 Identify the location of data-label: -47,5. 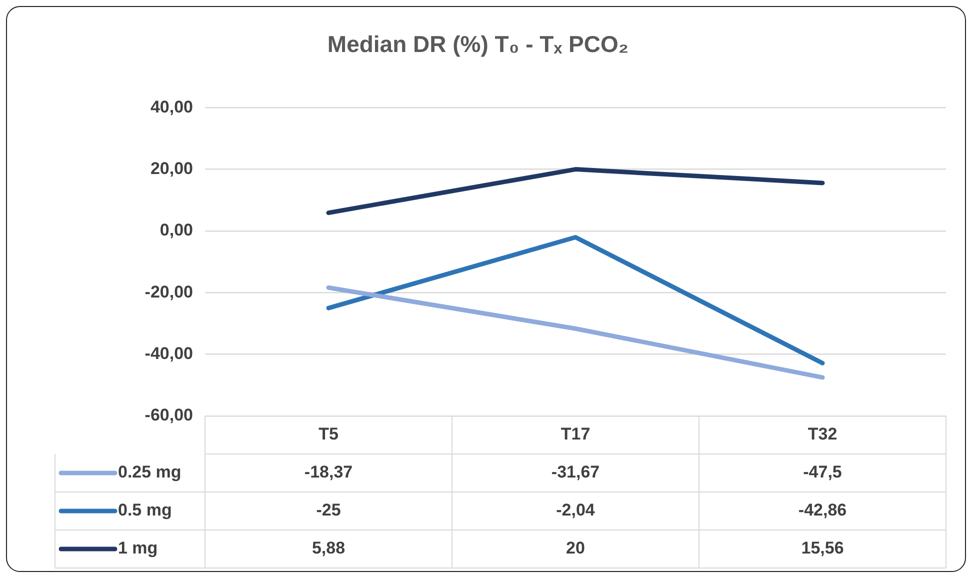
(822, 472).